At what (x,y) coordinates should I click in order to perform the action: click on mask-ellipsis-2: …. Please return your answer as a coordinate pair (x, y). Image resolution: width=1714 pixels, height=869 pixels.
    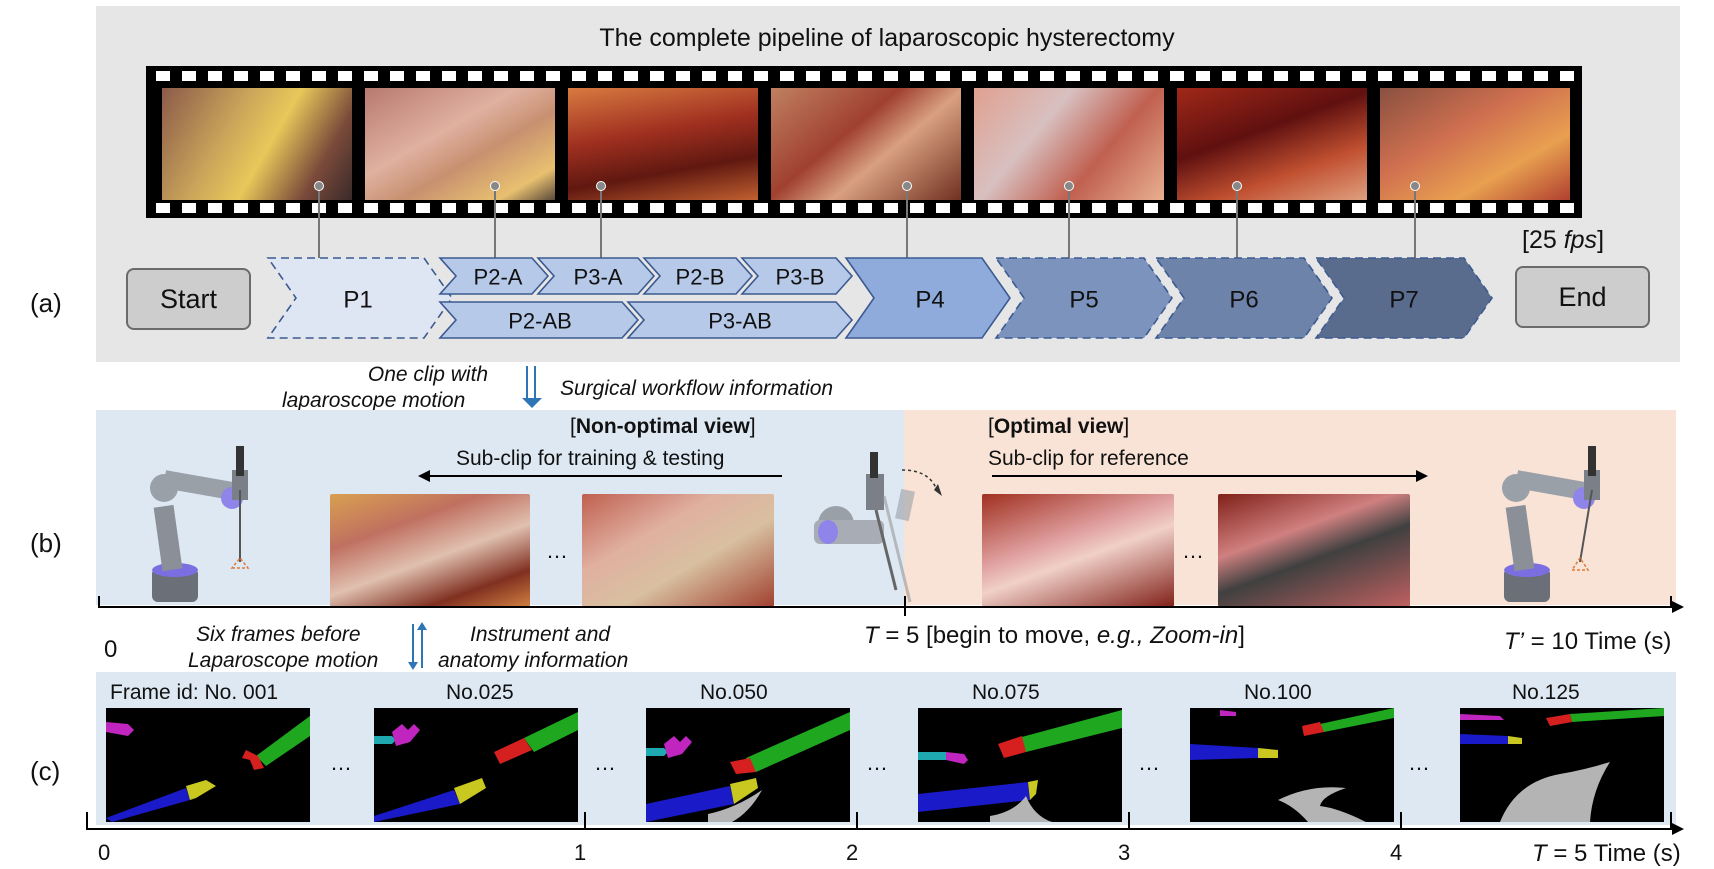
    Looking at the image, I should click on (605, 762).